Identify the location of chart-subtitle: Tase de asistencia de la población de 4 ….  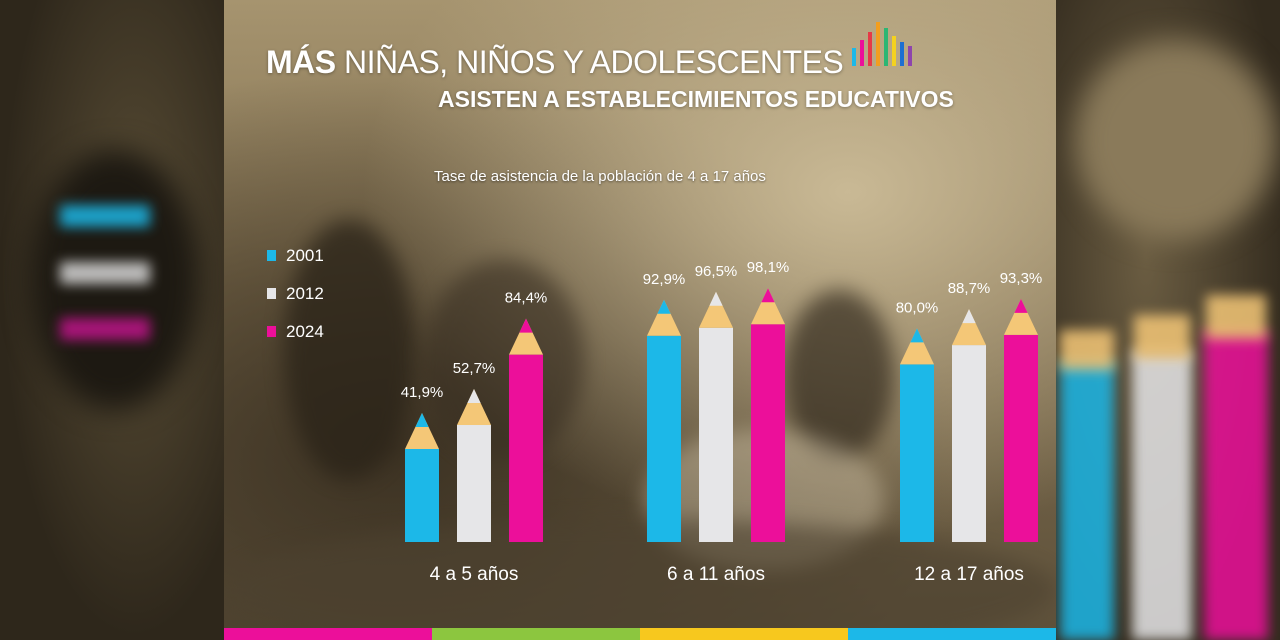
(600, 176).